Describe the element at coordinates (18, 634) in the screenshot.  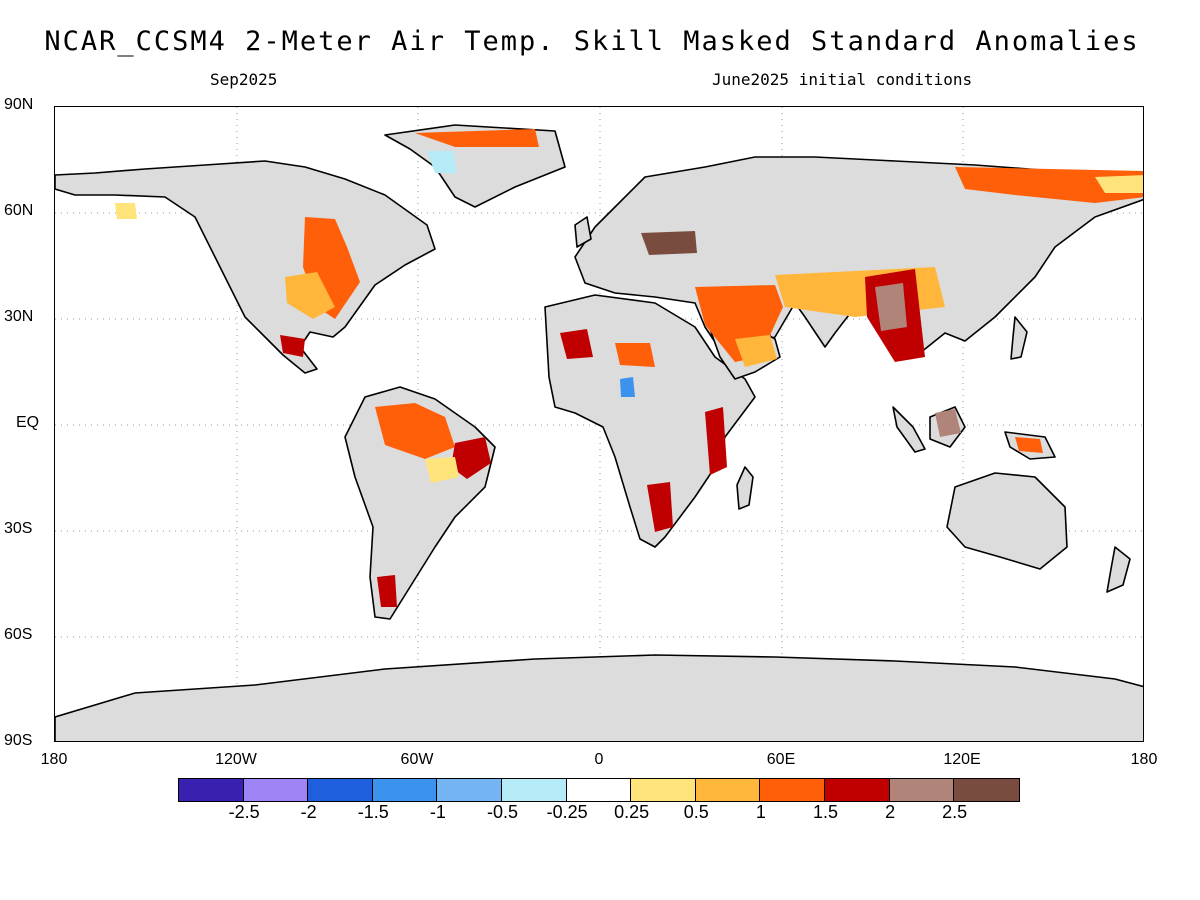
I see `lat-tick-60s: 60S` at that location.